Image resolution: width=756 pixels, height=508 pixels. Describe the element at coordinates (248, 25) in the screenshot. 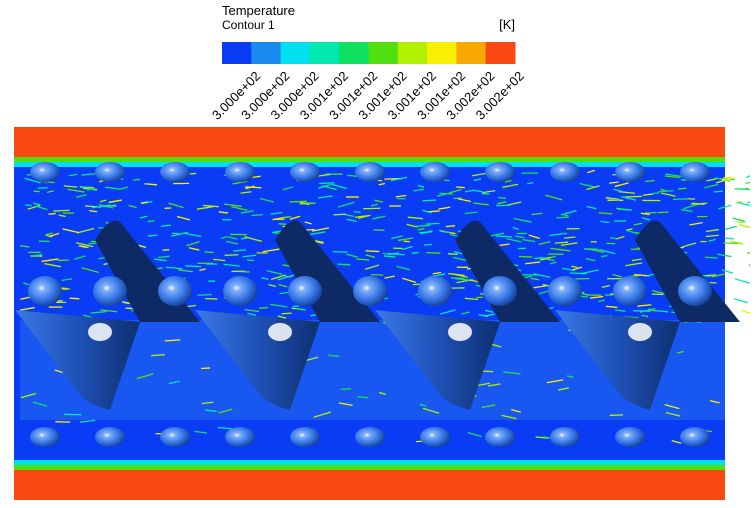

I see `legend-subtitle: Contour 1` at that location.